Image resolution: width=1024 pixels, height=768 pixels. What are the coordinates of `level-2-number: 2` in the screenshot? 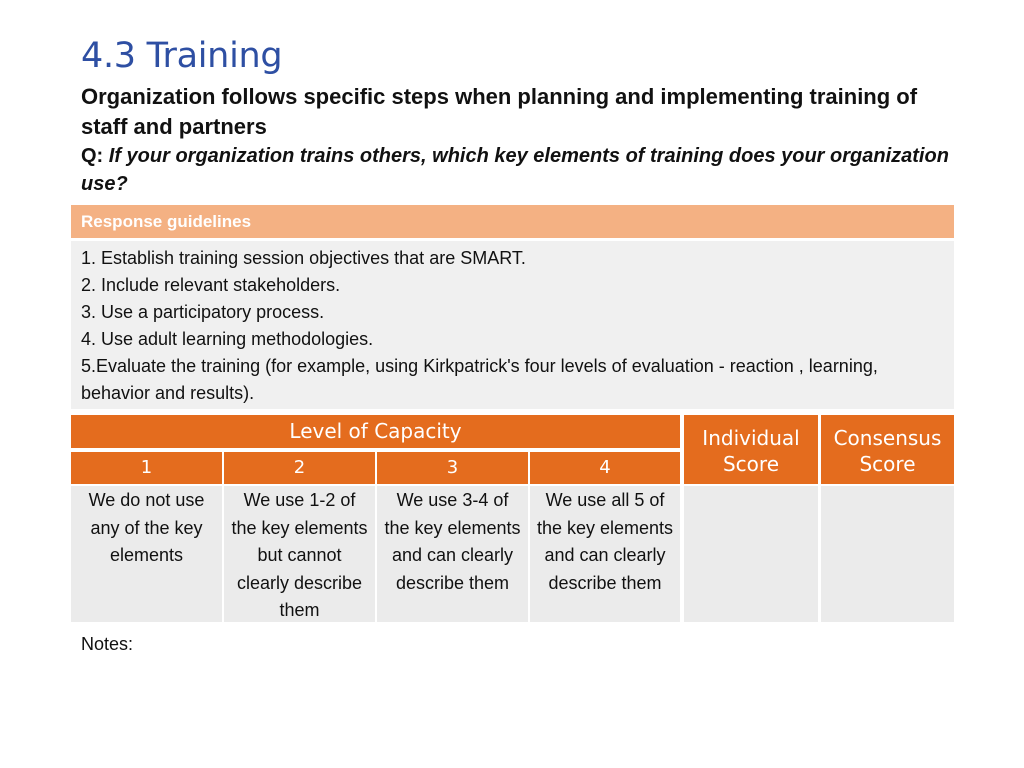 It's located at (299, 468).